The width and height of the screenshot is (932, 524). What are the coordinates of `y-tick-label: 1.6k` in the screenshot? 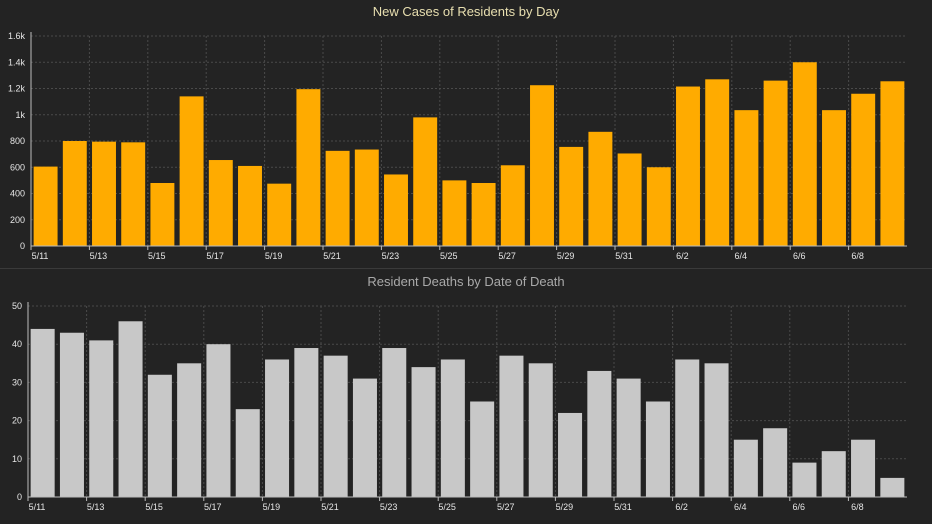 It's located at (17, 36).